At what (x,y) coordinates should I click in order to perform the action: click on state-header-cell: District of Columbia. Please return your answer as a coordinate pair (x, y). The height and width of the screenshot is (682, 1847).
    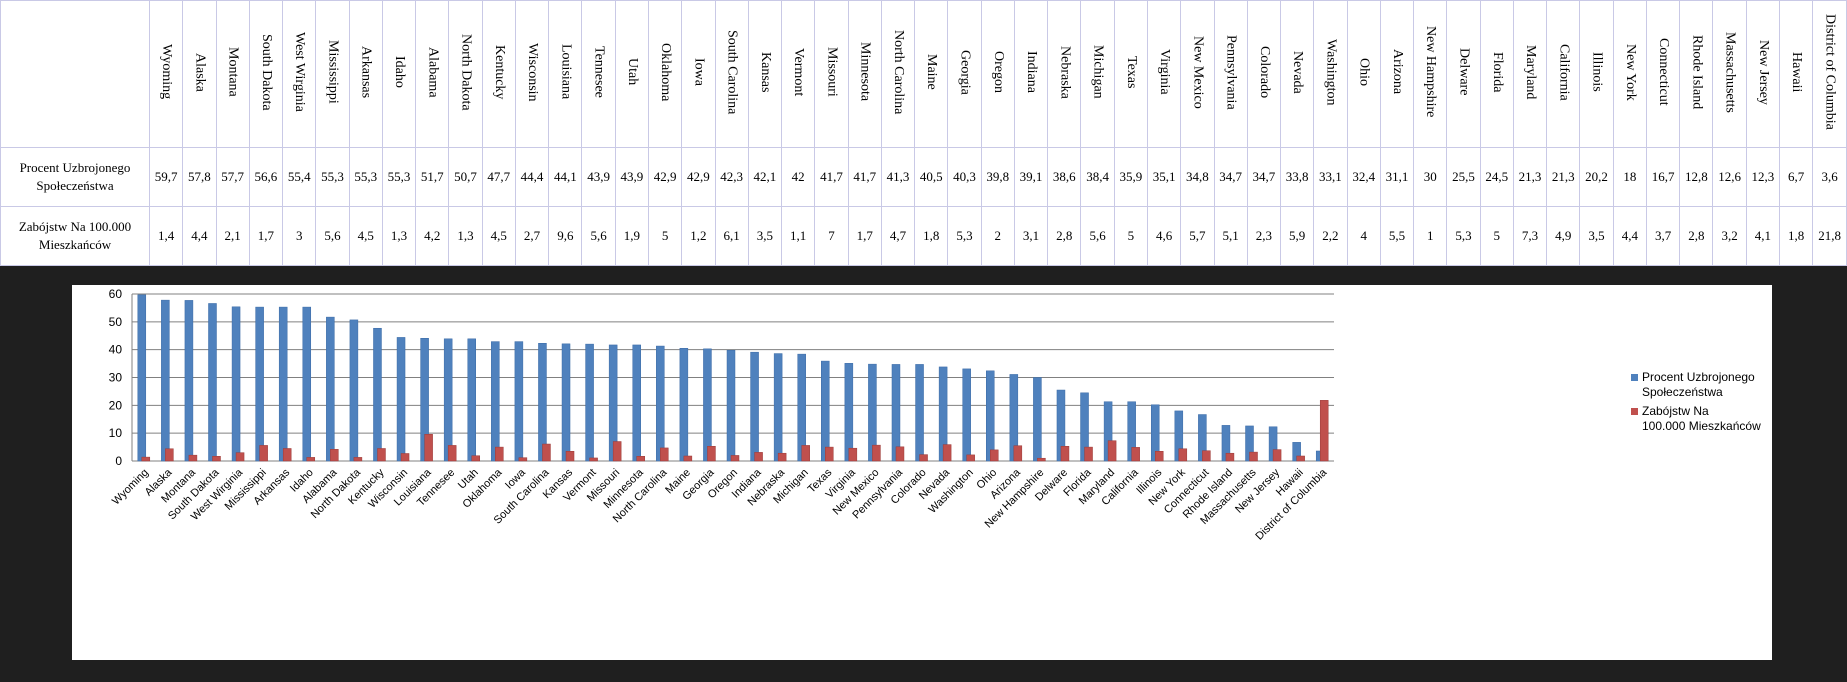
    Looking at the image, I should click on (1829, 74).